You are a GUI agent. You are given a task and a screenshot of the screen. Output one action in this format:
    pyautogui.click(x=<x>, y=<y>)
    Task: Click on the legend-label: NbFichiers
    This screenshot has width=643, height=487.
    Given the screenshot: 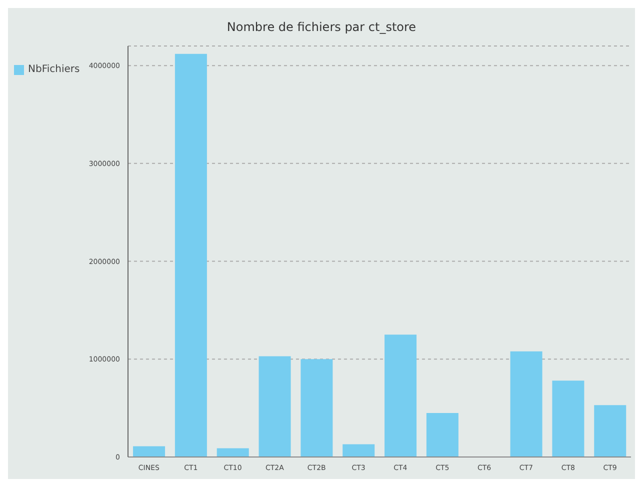 What is the action you would take?
    pyautogui.click(x=54, y=69)
    